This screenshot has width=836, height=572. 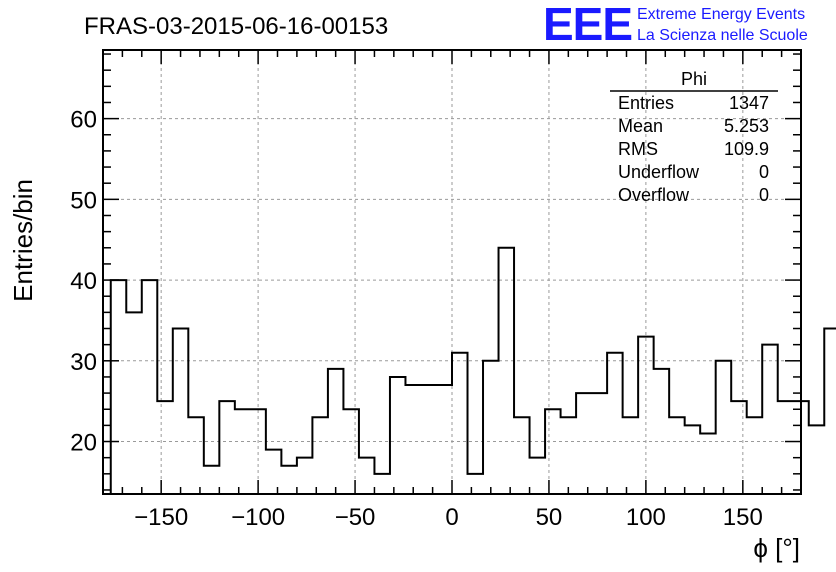 I want to click on stats-value-rms: 109.9, so click(x=746, y=149).